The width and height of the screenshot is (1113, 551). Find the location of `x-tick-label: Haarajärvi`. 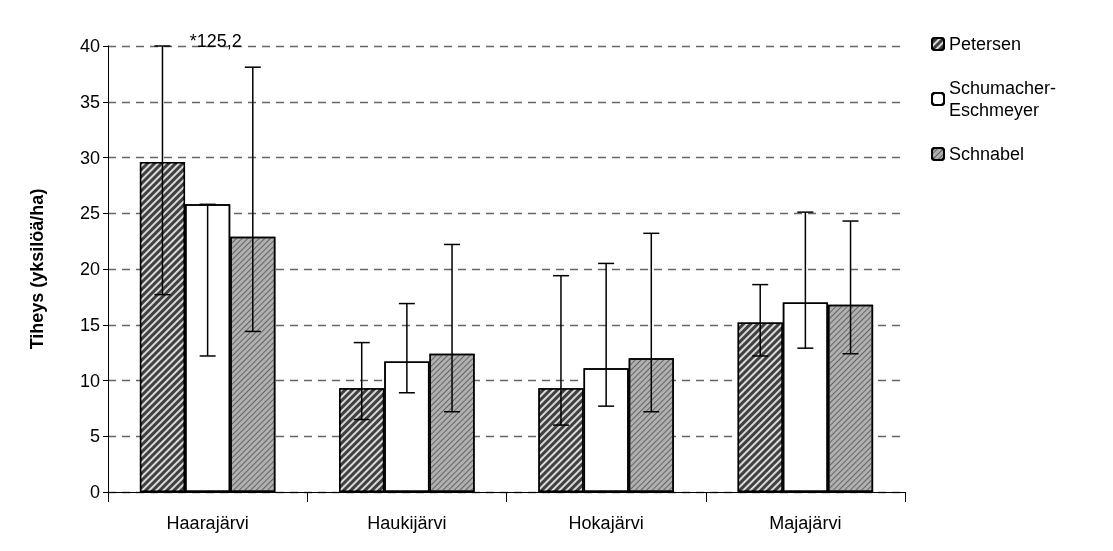

x-tick-label: Haarajärvi is located at coordinates (207, 523).